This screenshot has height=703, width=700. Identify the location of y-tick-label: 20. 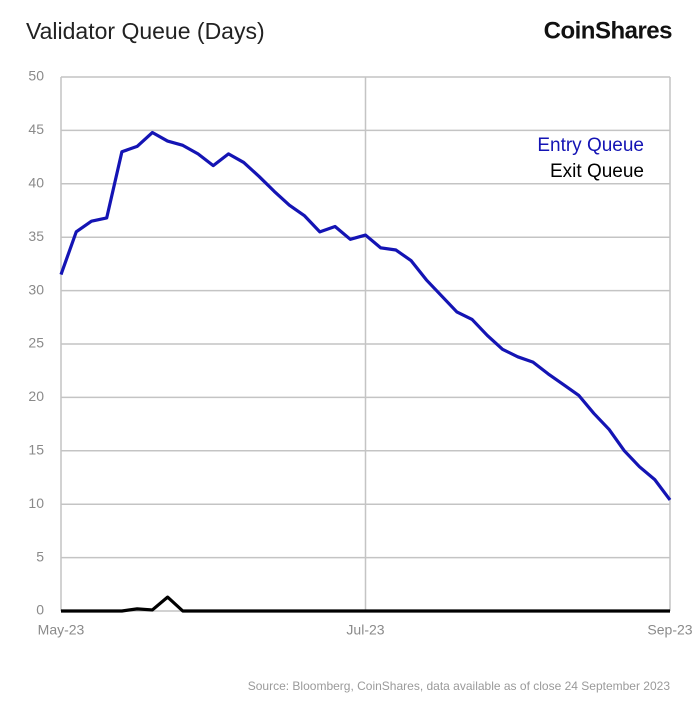
(36, 396).